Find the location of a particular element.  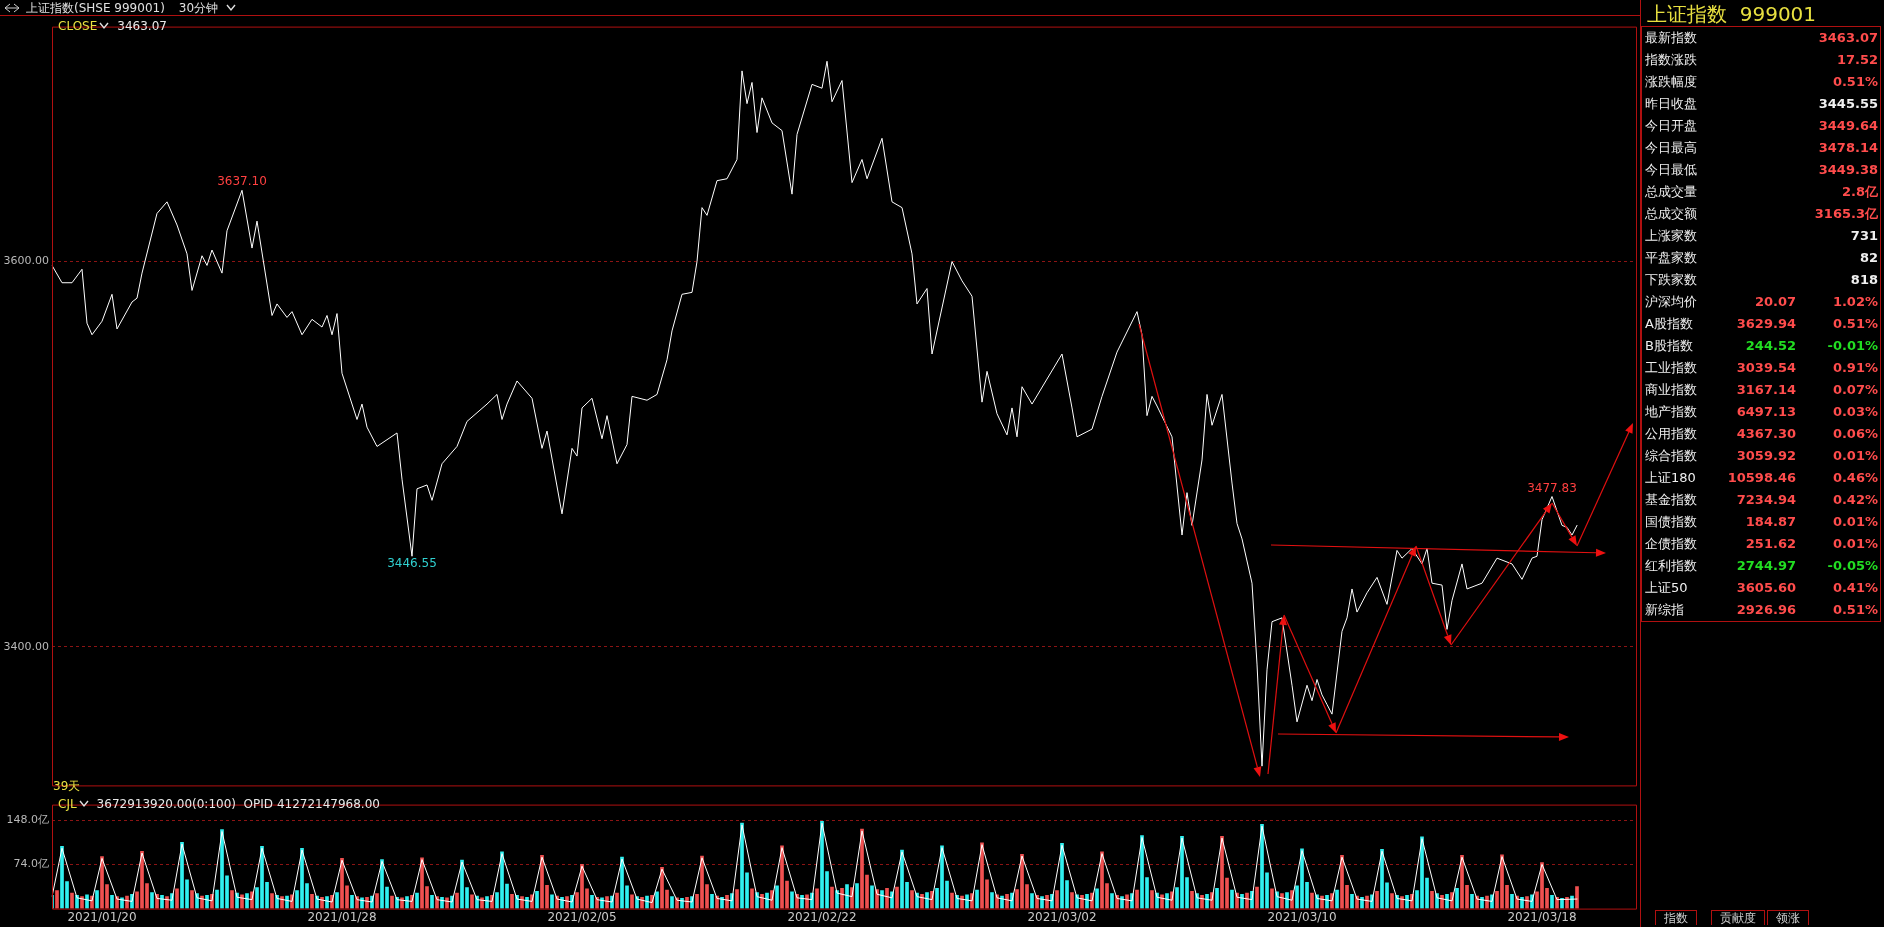

data-label: 0.42% is located at coordinates (1855, 500).